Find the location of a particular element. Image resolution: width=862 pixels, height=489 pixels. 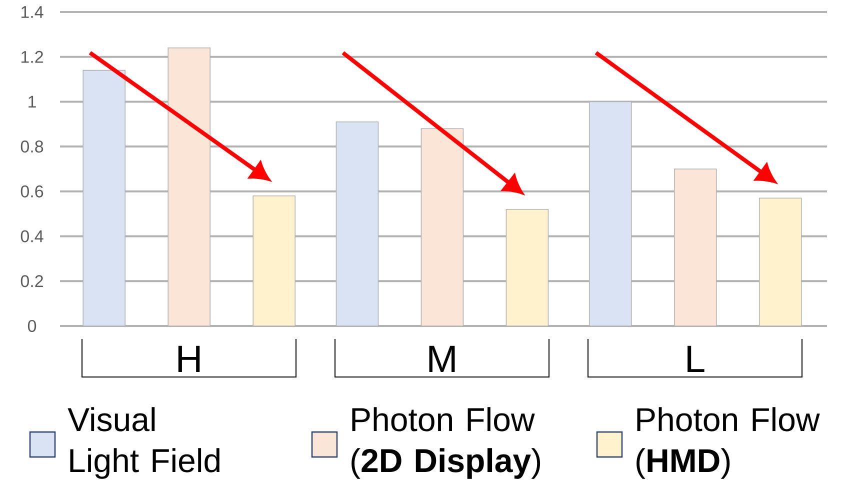

legend-label: Visual Light Field is located at coordinates (144, 443).